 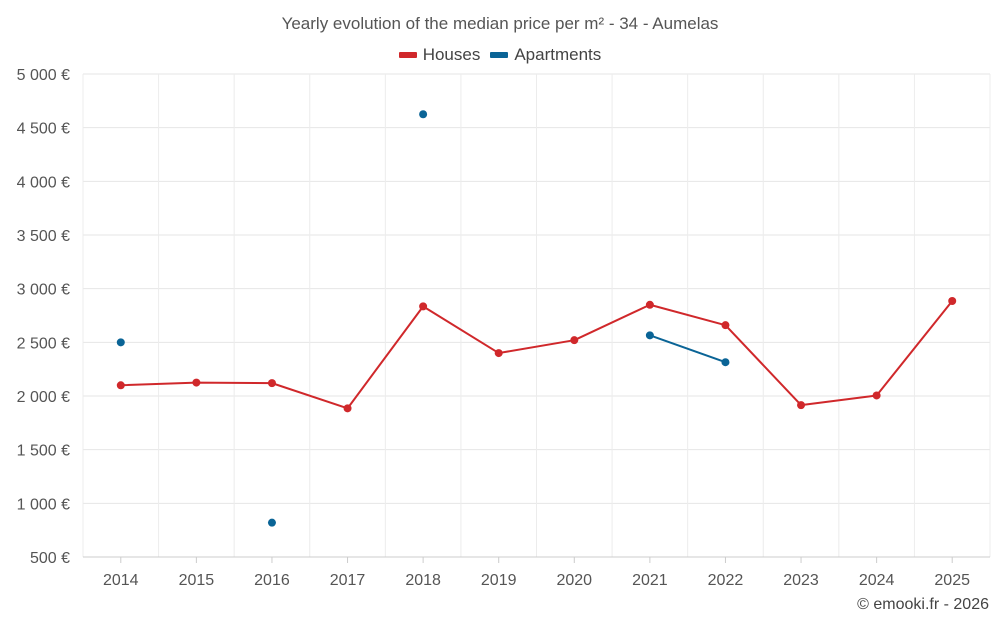 I want to click on legend-swatch-houses, so click(x=407, y=55).